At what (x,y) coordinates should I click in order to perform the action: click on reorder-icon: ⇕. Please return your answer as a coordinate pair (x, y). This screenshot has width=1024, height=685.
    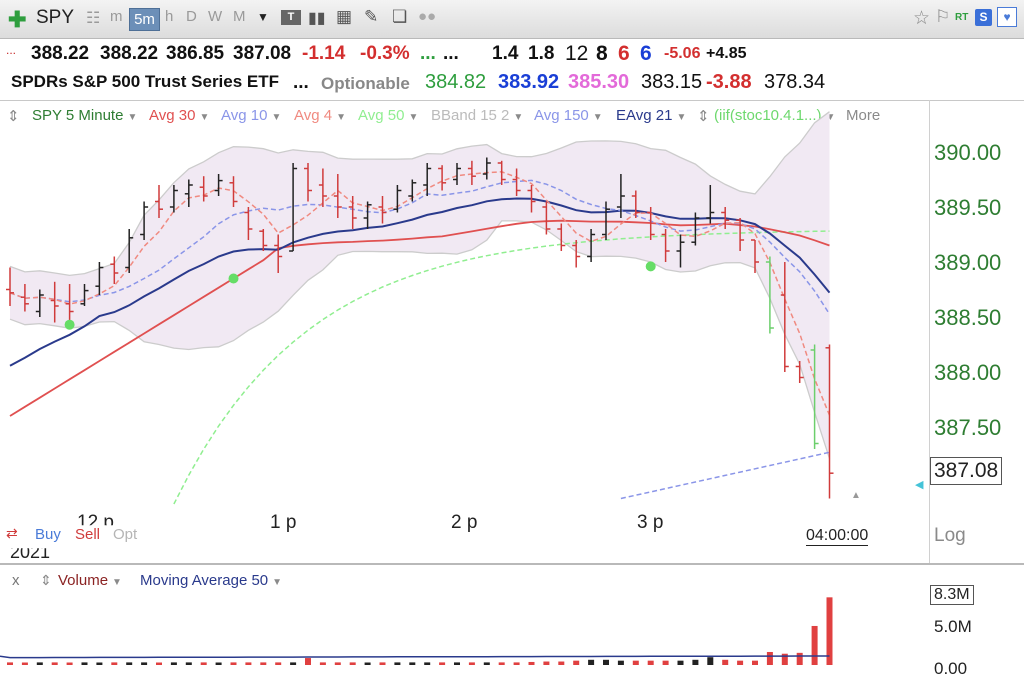
    Looking at the image, I should click on (46, 580).